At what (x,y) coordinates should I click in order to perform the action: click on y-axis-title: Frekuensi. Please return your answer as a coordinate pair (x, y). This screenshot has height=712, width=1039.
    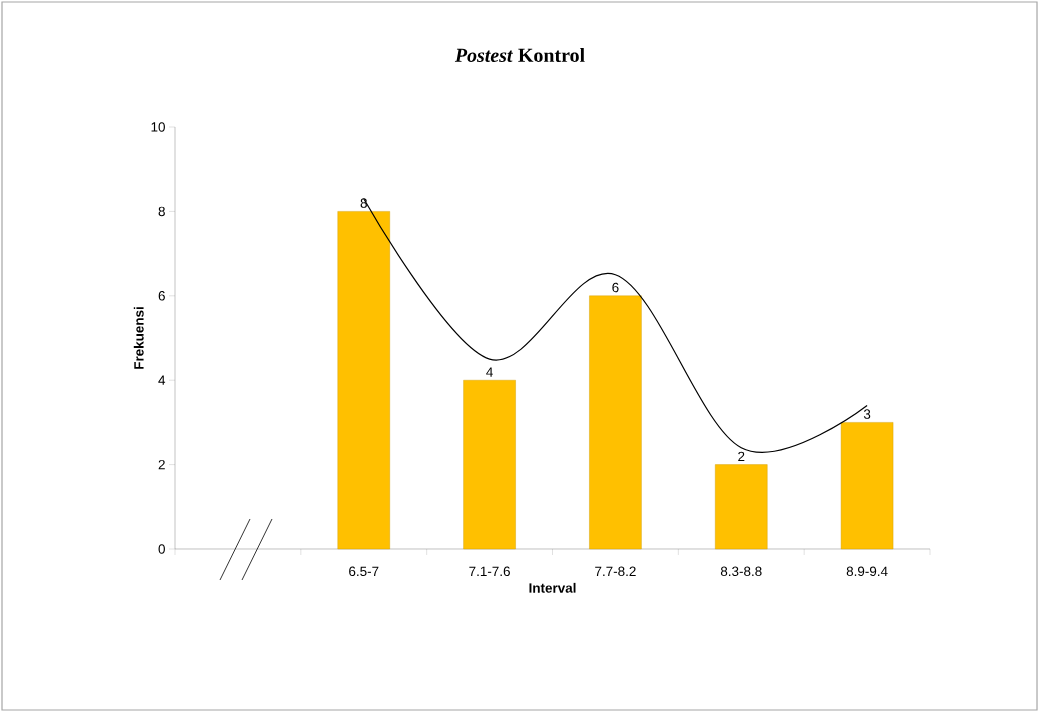
    Looking at the image, I should click on (138, 338).